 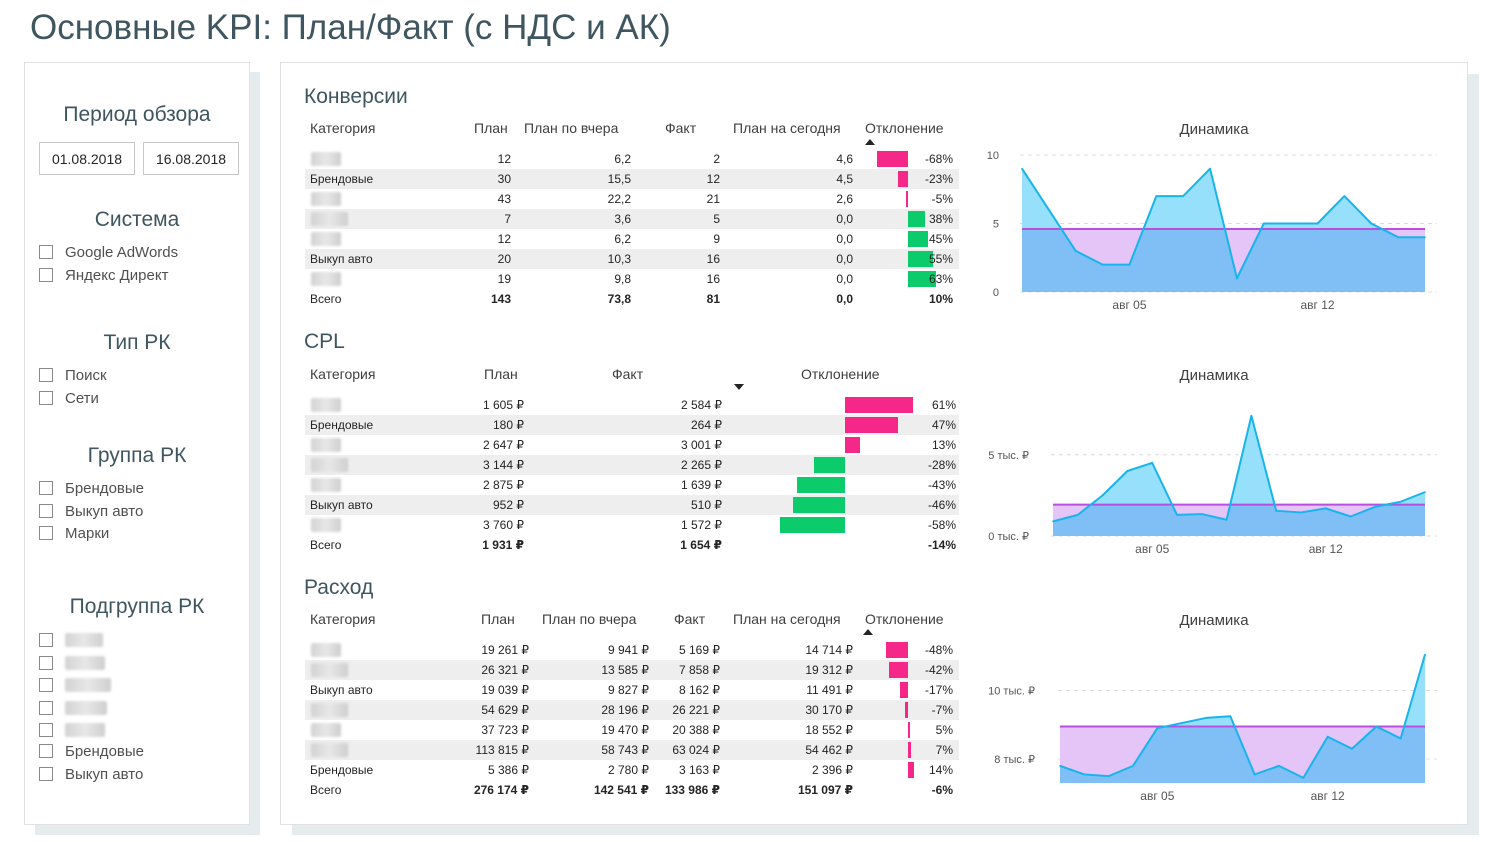 I want to click on slicer-item-rk-subgroup: Брендовые, so click(x=91, y=751).